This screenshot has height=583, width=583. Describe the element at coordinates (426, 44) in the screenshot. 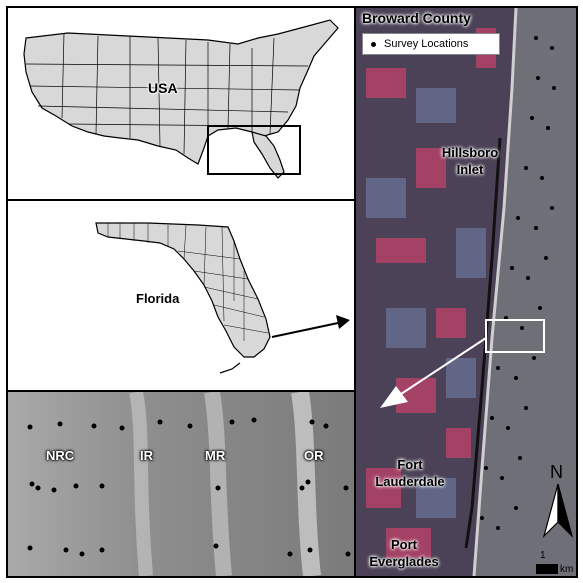

I see `legend-label: Survey Locations` at that location.